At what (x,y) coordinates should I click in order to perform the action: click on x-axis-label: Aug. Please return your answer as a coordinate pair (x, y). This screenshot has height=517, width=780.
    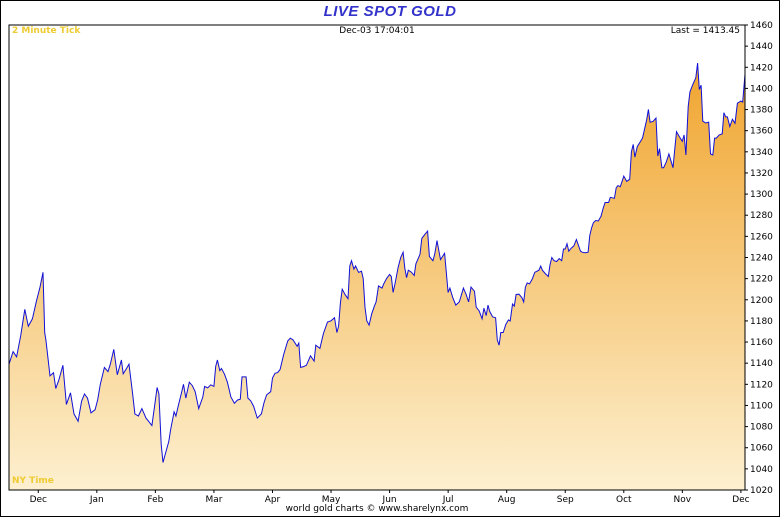
    Looking at the image, I should click on (507, 500).